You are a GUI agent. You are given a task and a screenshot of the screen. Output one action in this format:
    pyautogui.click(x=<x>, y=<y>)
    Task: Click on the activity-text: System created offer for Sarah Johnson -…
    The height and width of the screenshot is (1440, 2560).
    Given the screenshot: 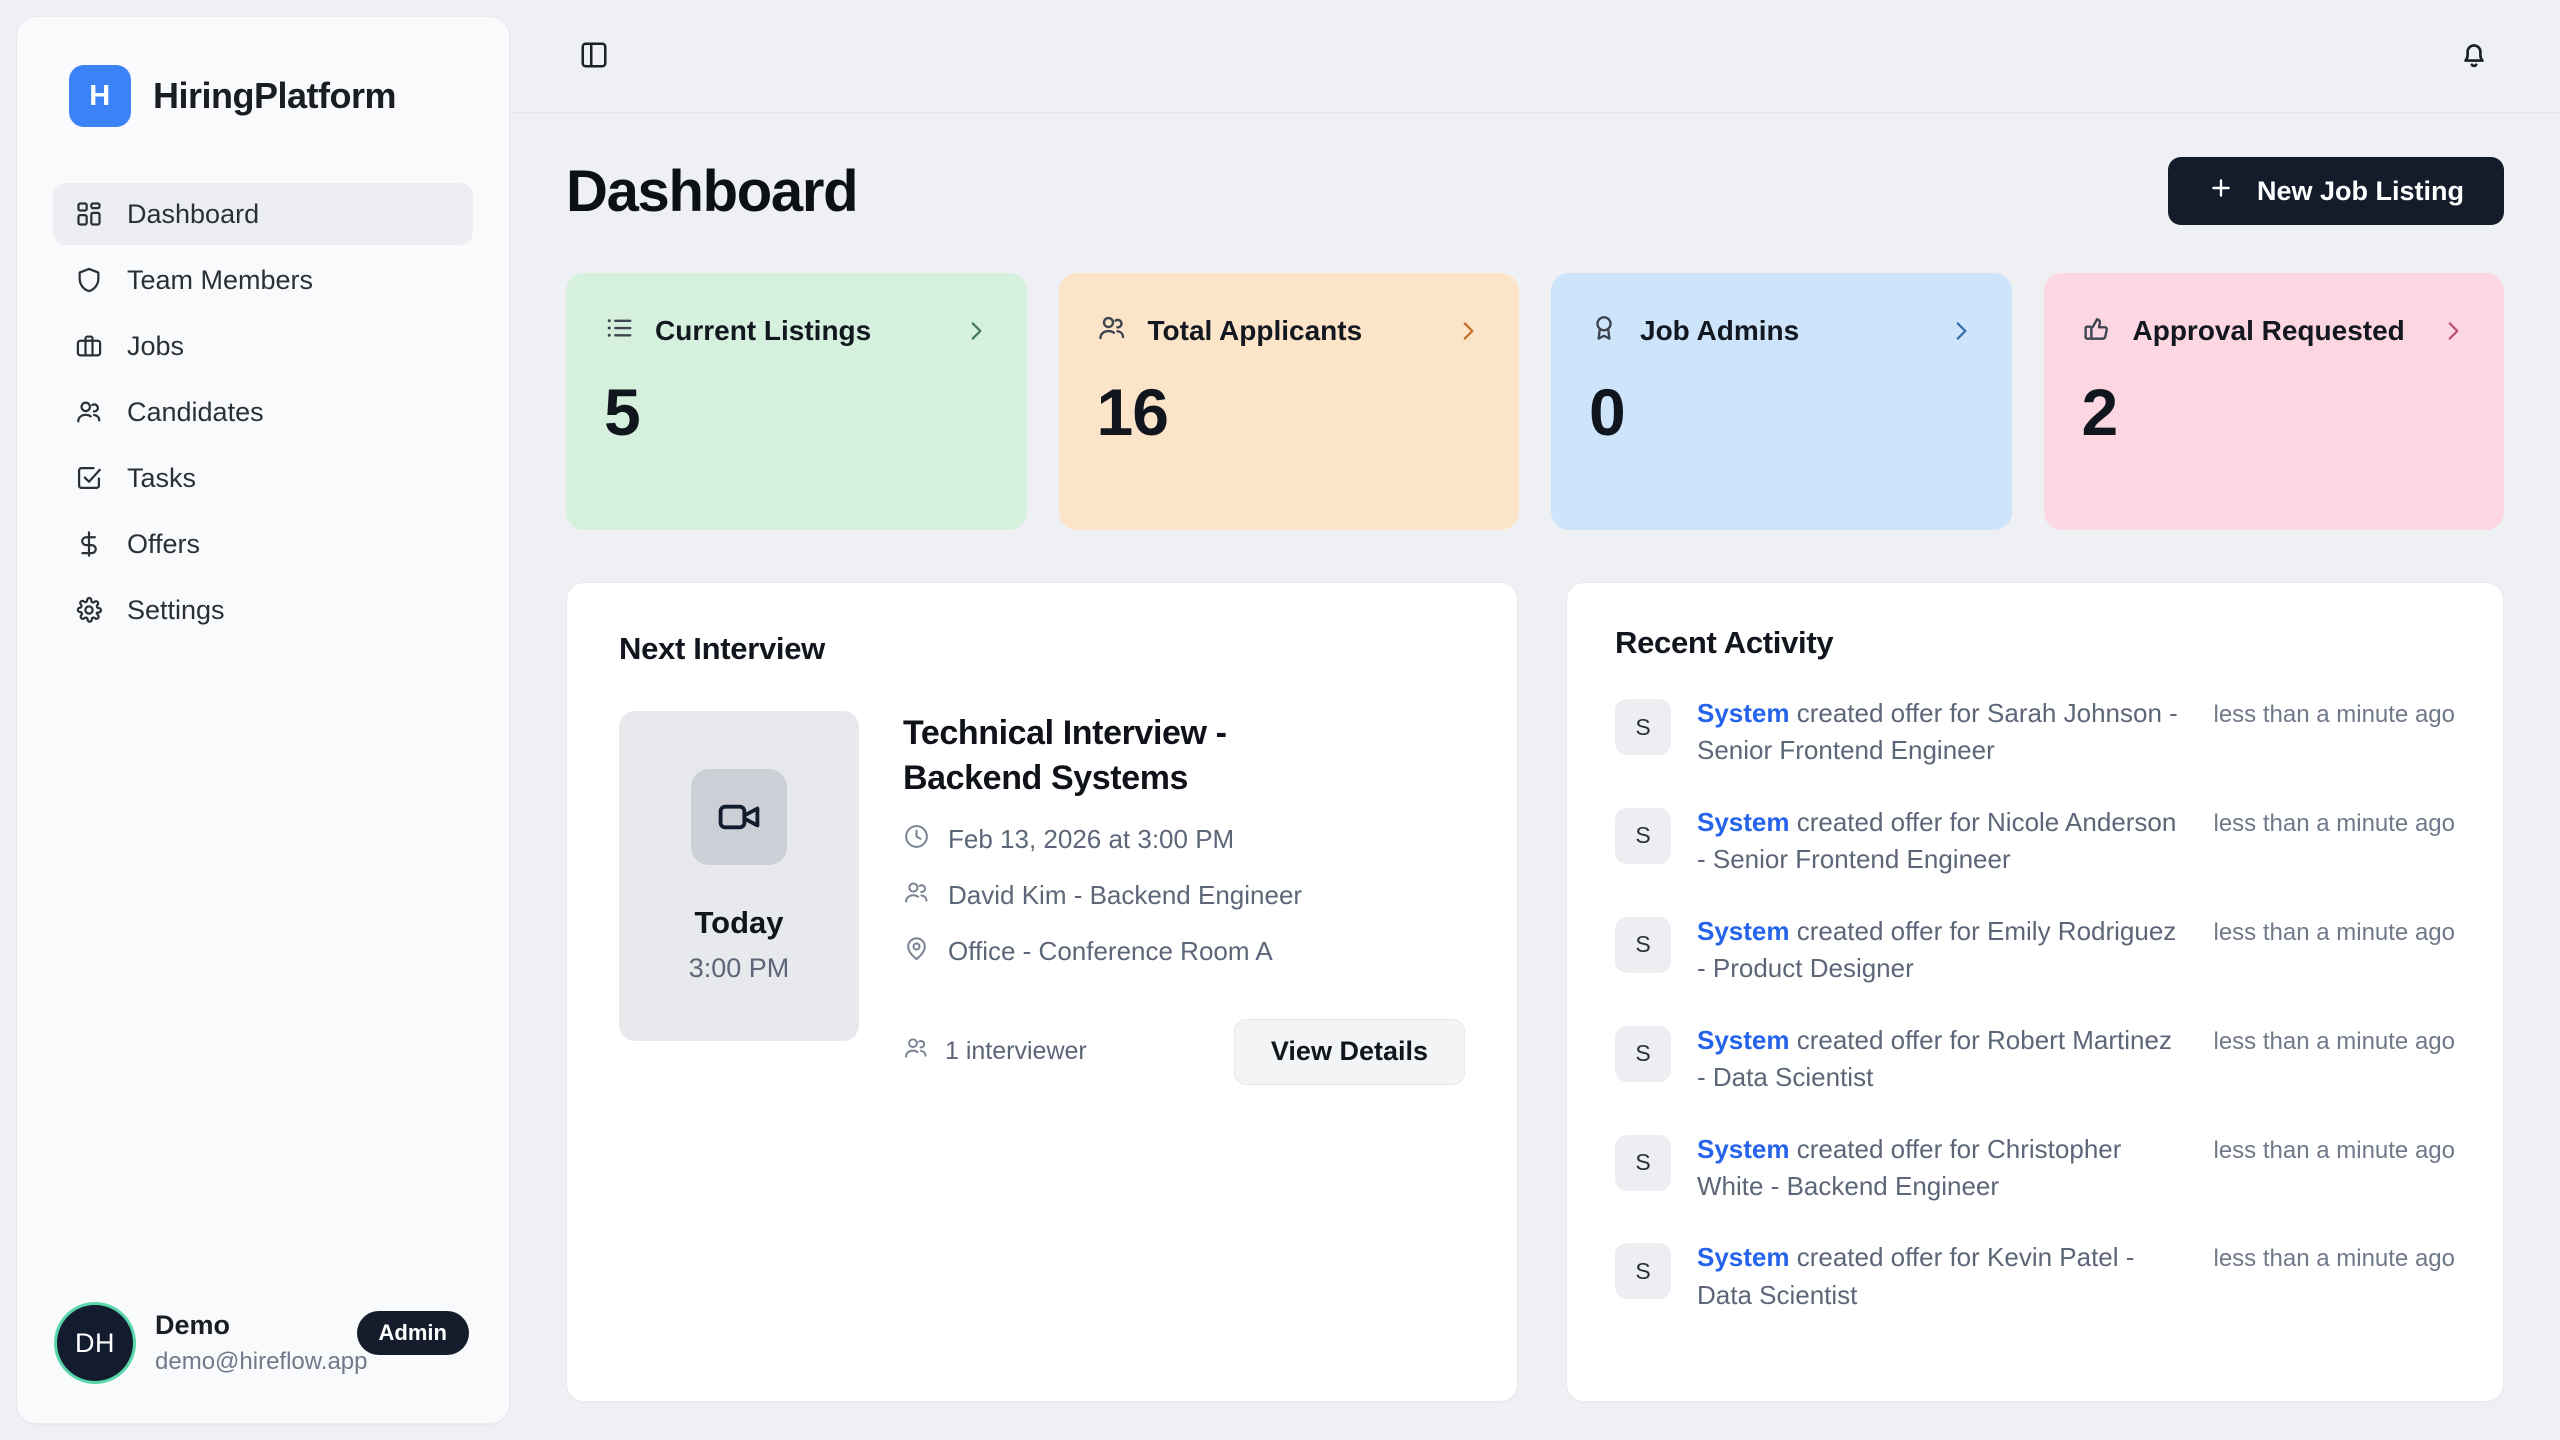 What is the action you would take?
    pyautogui.click(x=1942, y=732)
    